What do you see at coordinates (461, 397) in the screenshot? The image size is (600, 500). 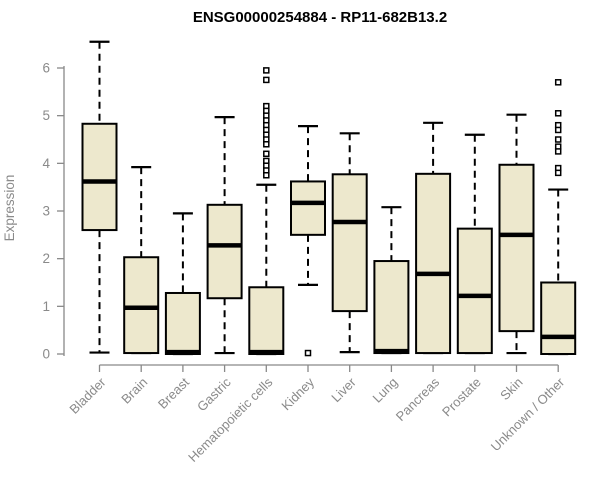 I see `x-category-label: Prostate` at bounding box center [461, 397].